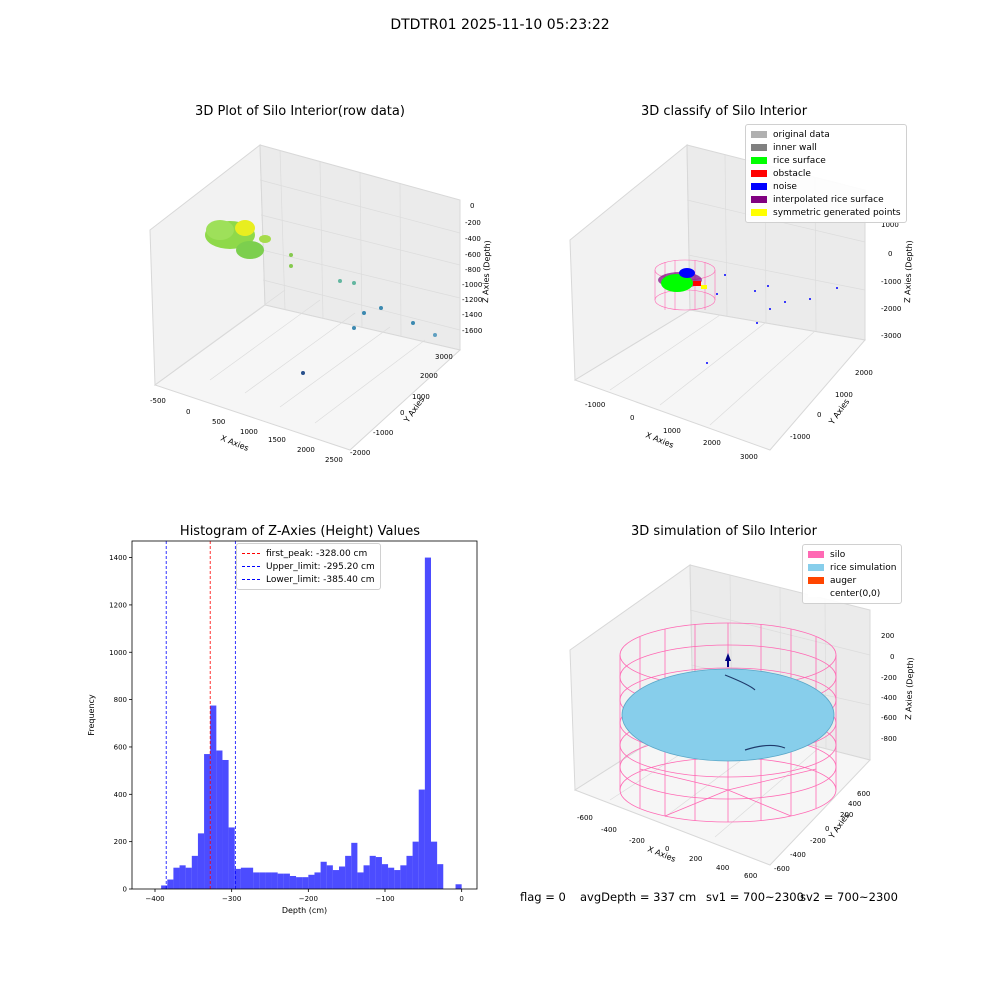 The width and height of the screenshot is (1000, 1000). What do you see at coordinates (638, 897) in the screenshot?
I see `status-avg-depth: avgDepth = 337 cm` at bounding box center [638, 897].